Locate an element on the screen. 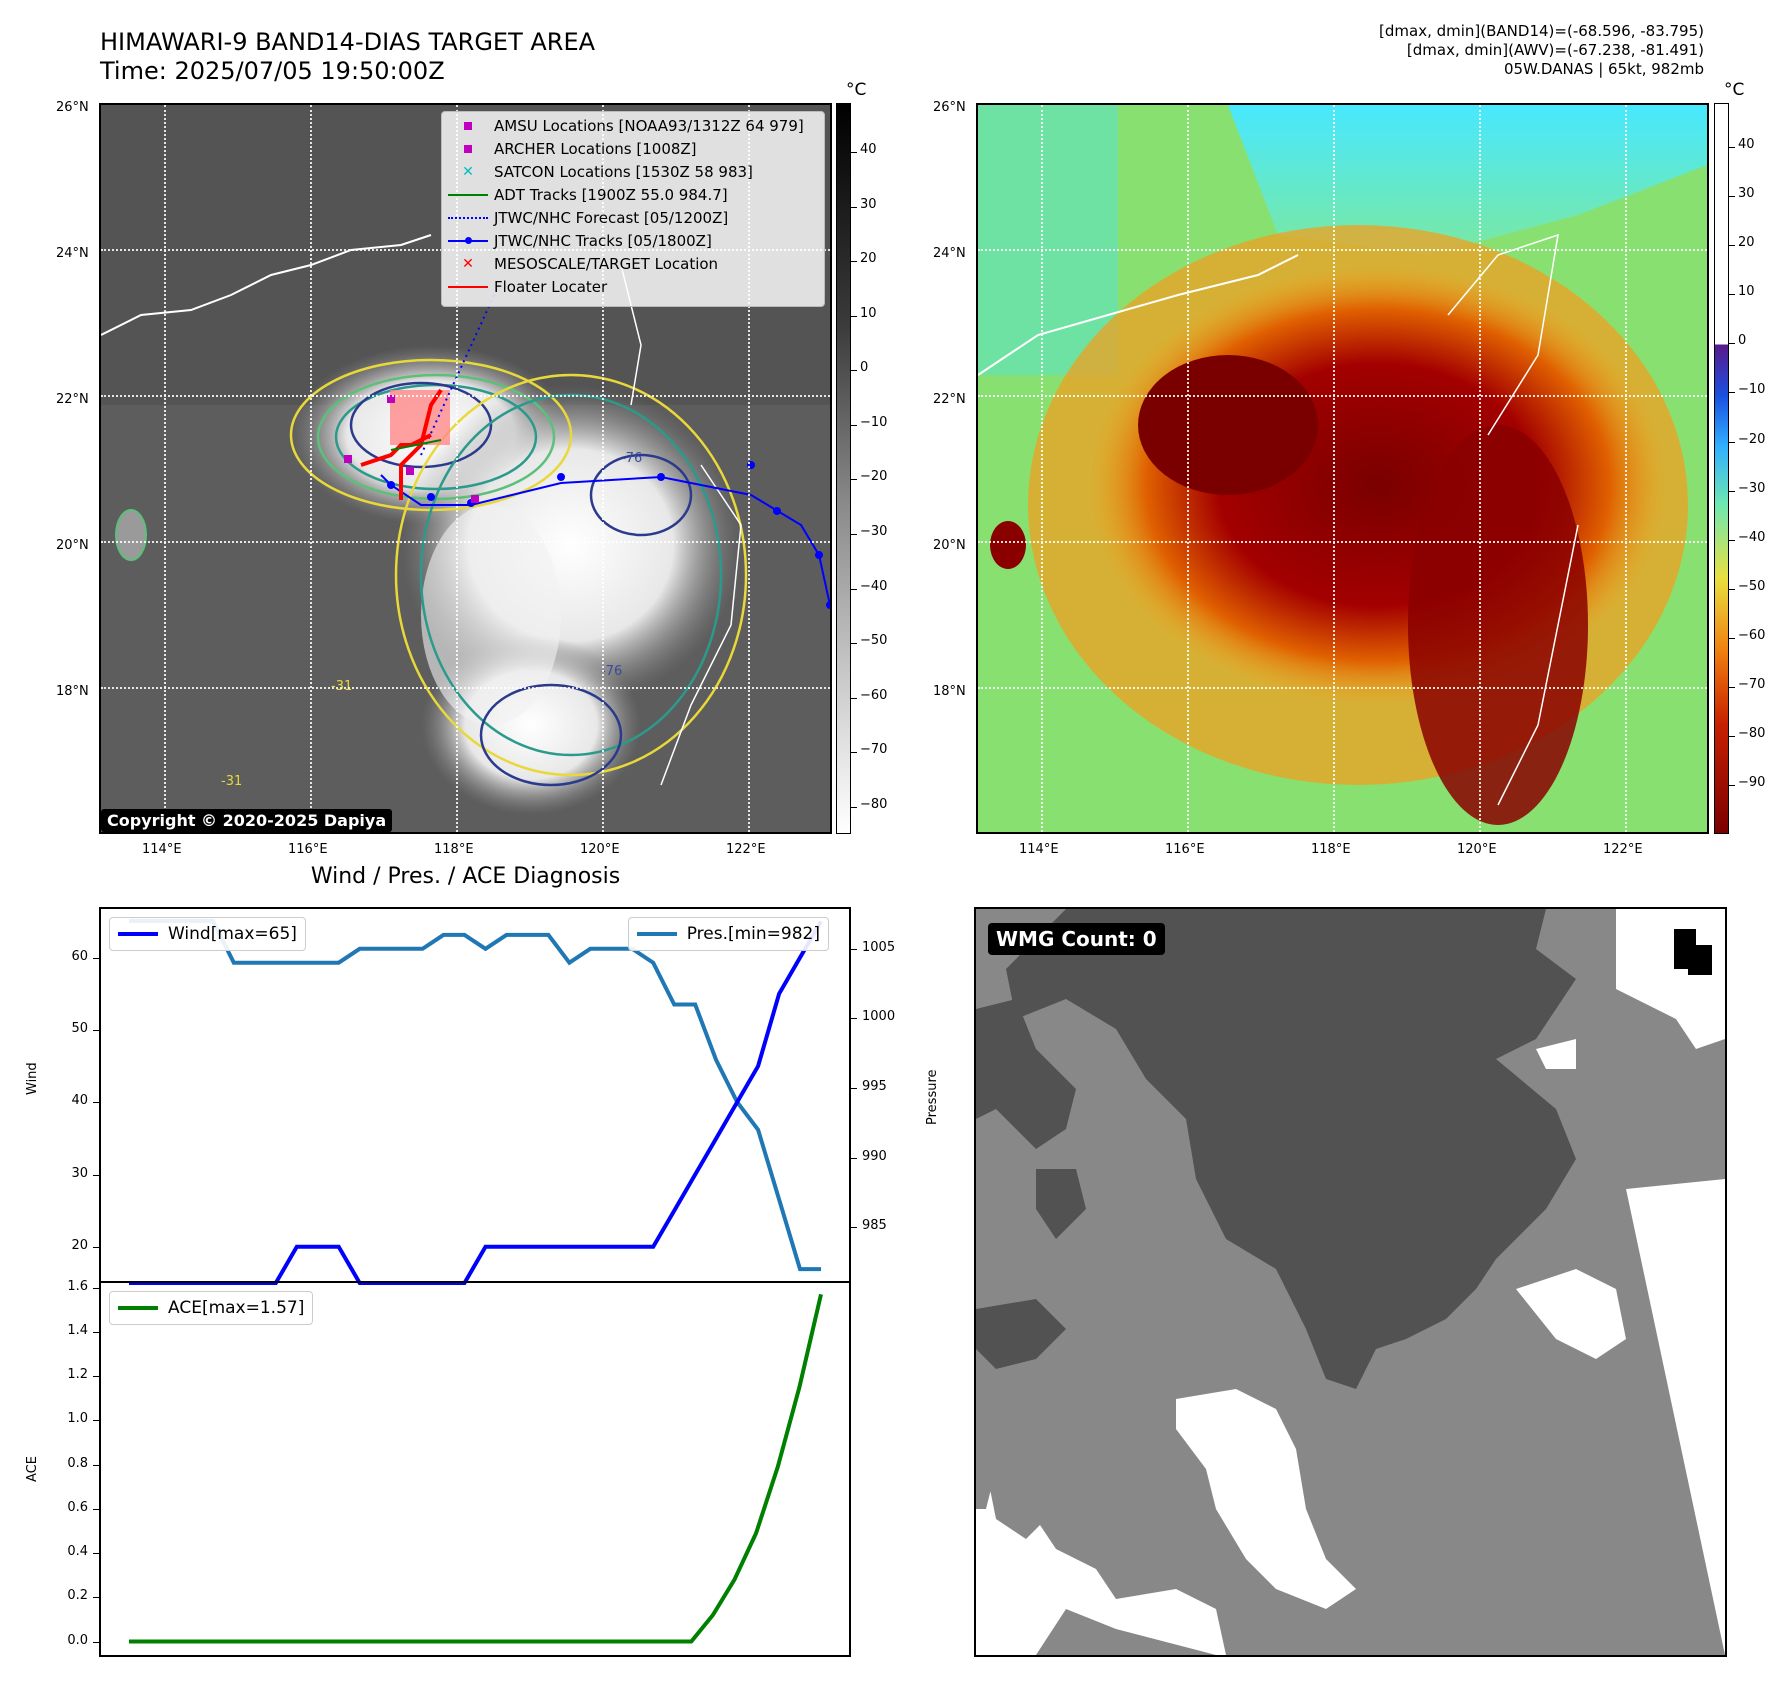 The image size is (1792, 1692). x-marker-icon: ✕ is located at coordinates (468, 263).